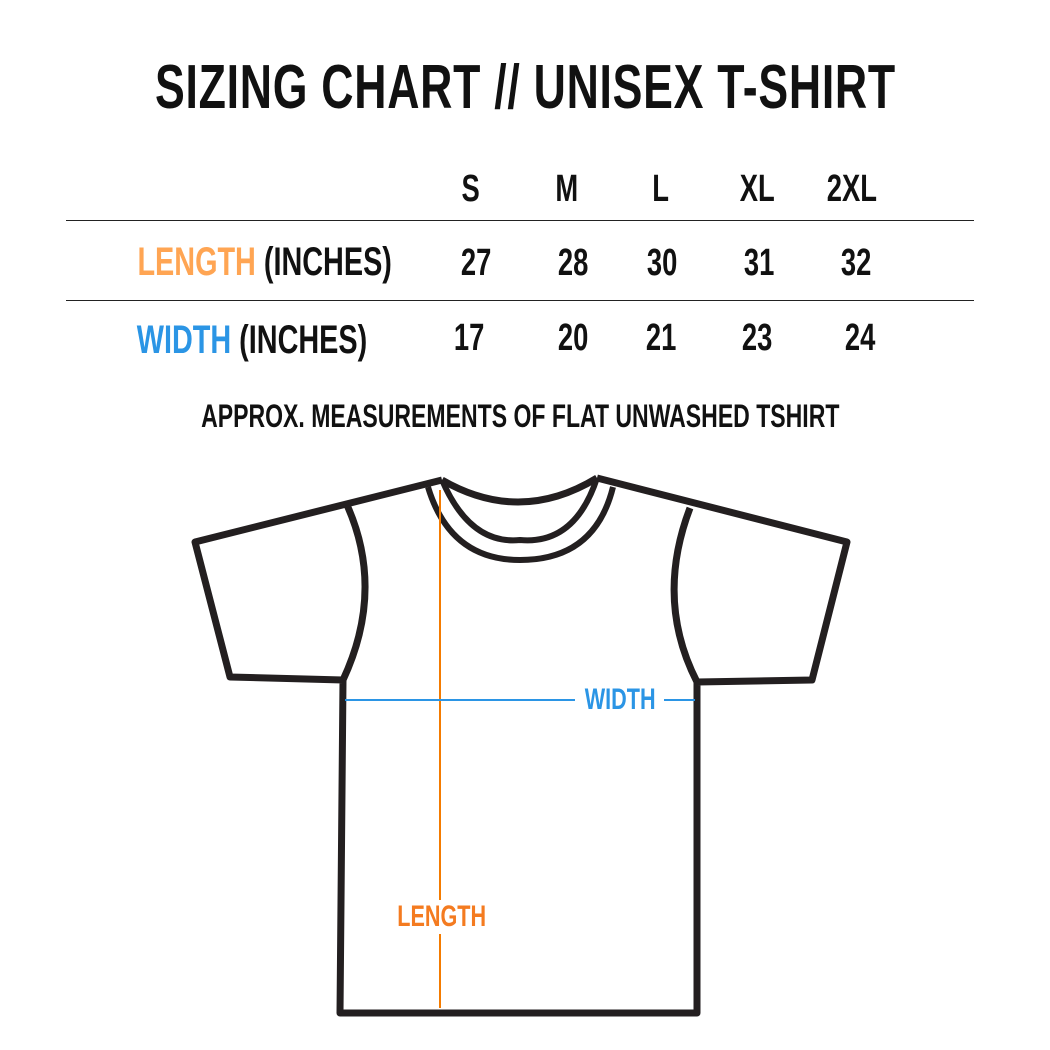 The image size is (1050, 1050). I want to click on table-cell: 32, so click(856, 263).